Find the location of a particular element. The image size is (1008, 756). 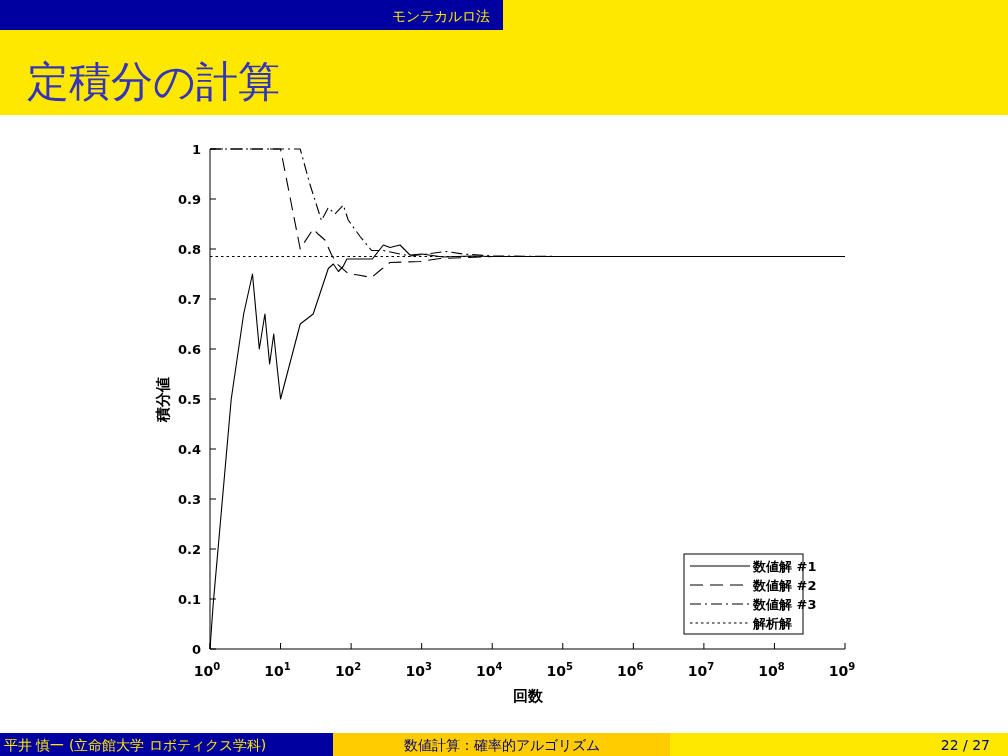

legend-label: 数値解 #2 is located at coordinates (784, 585).